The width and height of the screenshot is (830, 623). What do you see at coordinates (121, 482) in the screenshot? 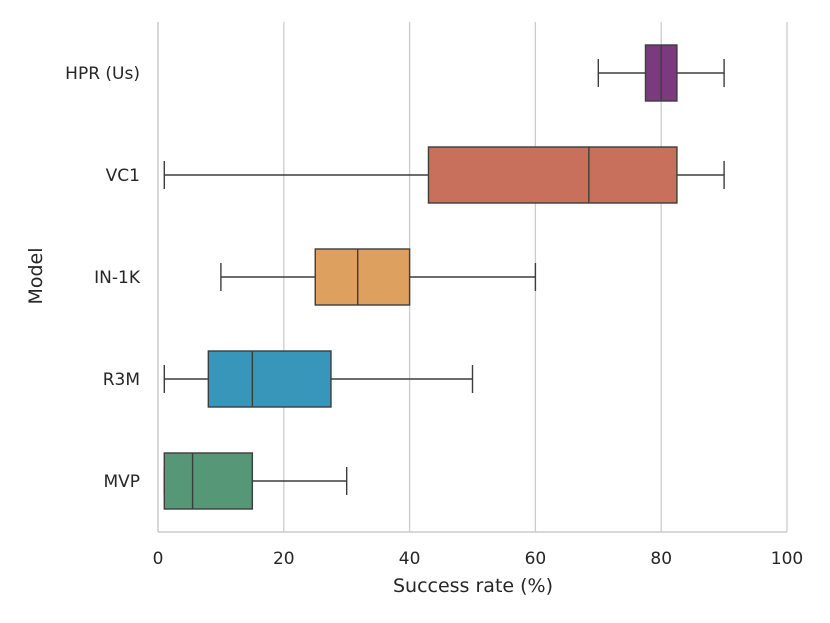
I see `y-tick-label: MVP` at bounding box center [121, 482].